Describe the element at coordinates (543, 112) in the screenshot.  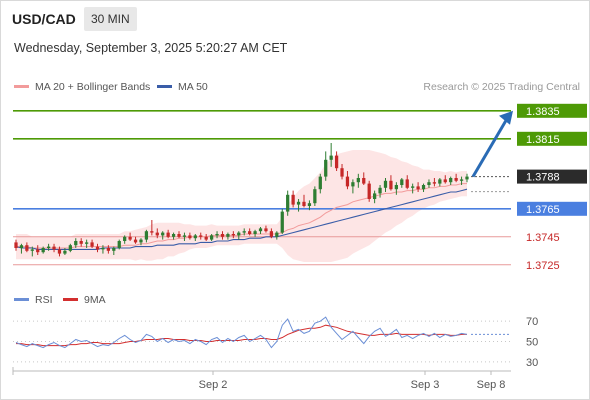
I see `level-label-1.3835: 1.3835` at that location.